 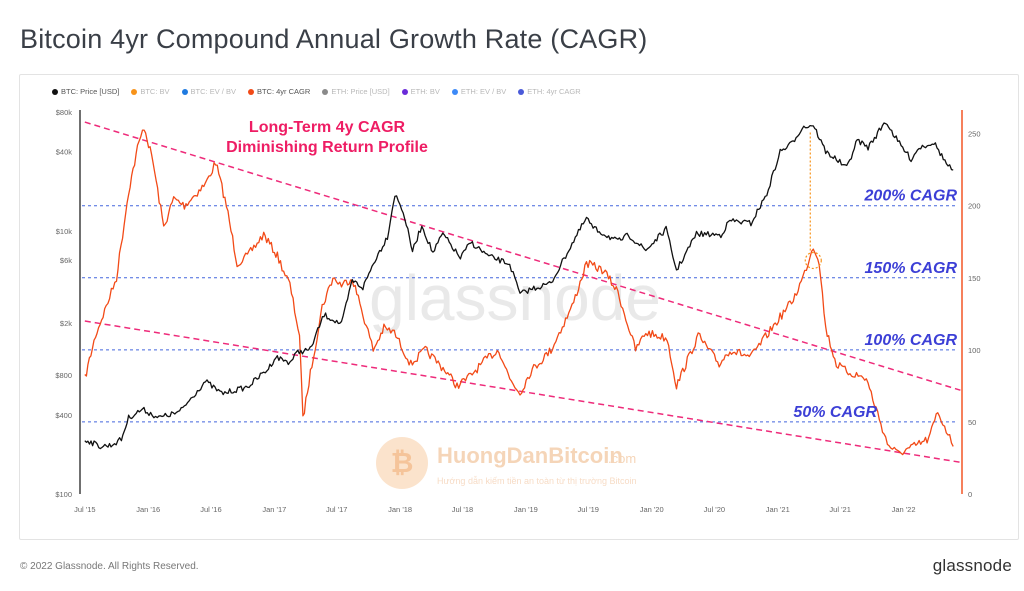 I want to click on legend-item: BTC: BV, so click(x=150, y=91).